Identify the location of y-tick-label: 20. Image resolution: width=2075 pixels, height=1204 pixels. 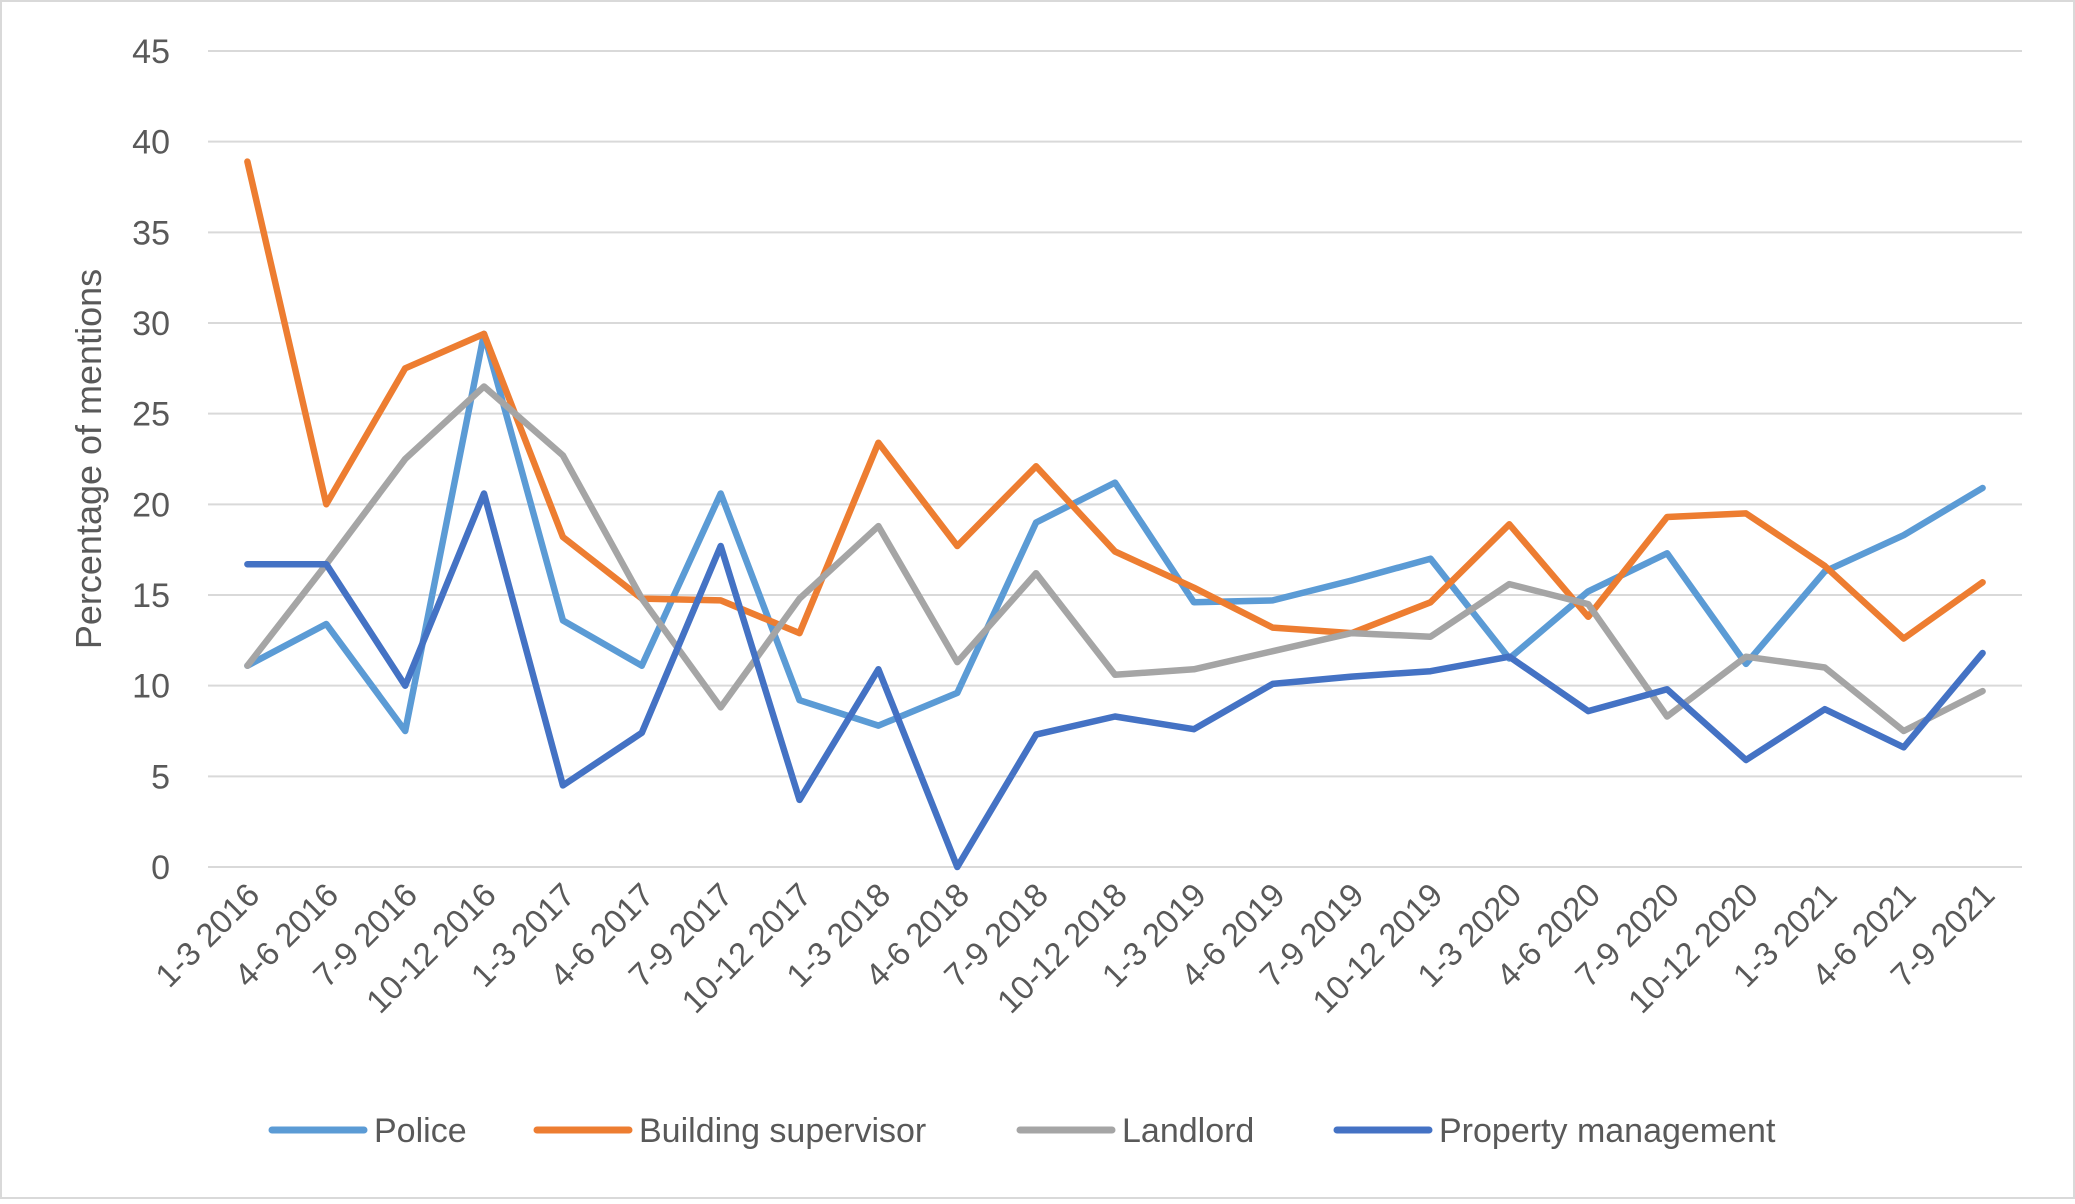
(151, 505).